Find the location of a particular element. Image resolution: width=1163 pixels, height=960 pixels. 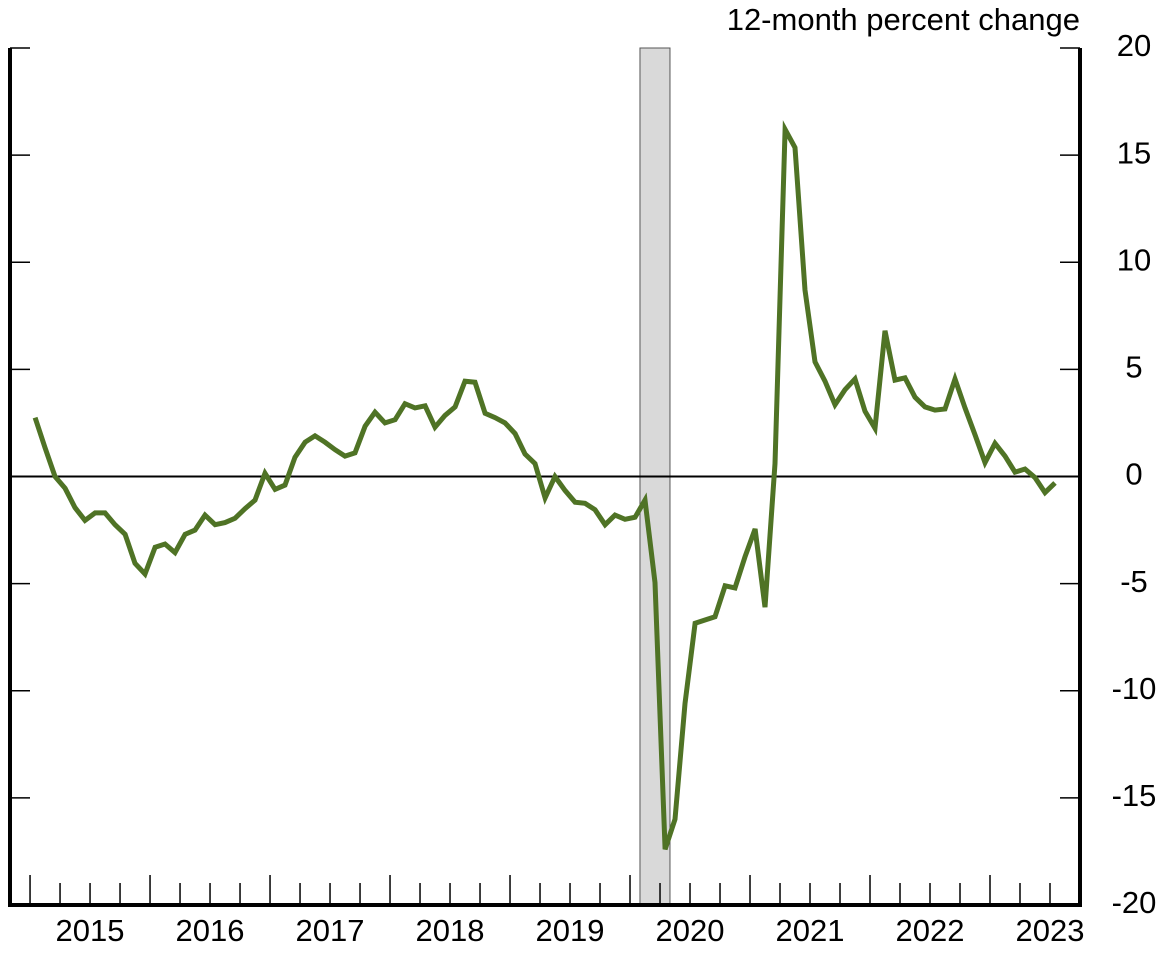

y-tick-label: 15 is located at coordinates (1134, 152).